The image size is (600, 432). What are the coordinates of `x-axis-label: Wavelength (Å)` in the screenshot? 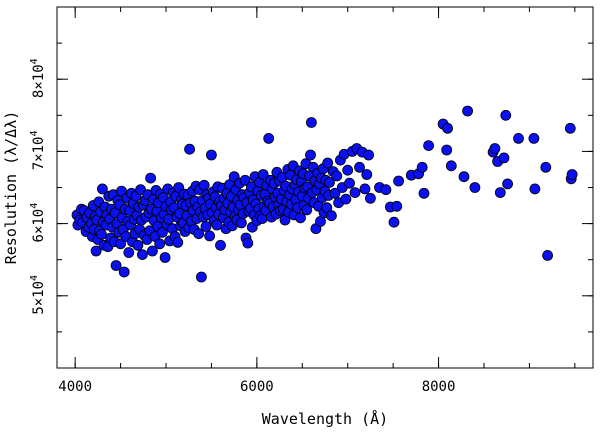 It's located at (325, 418).